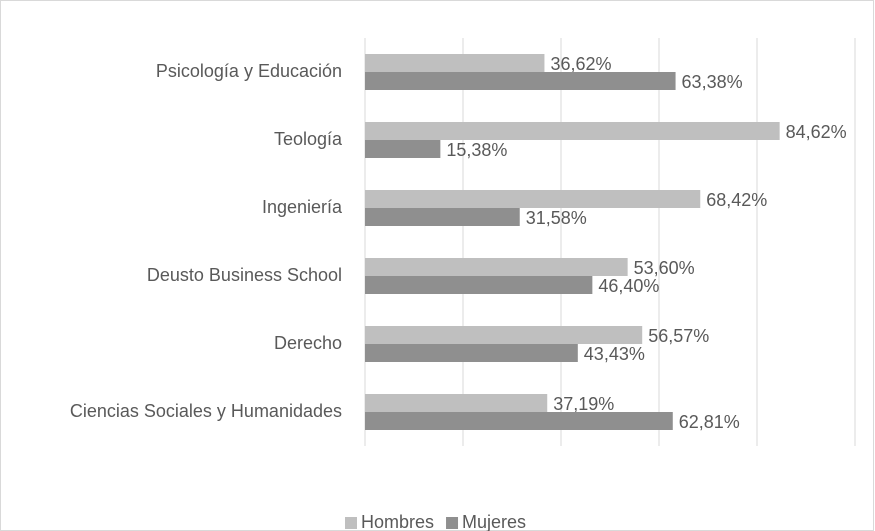 The height and width of the screenshot is (531, 875). What do you see at coordinates (249, 71) in the screenshot?
I see `y-tick-label: Psicología y Educación` at bounding box center [249, 71].